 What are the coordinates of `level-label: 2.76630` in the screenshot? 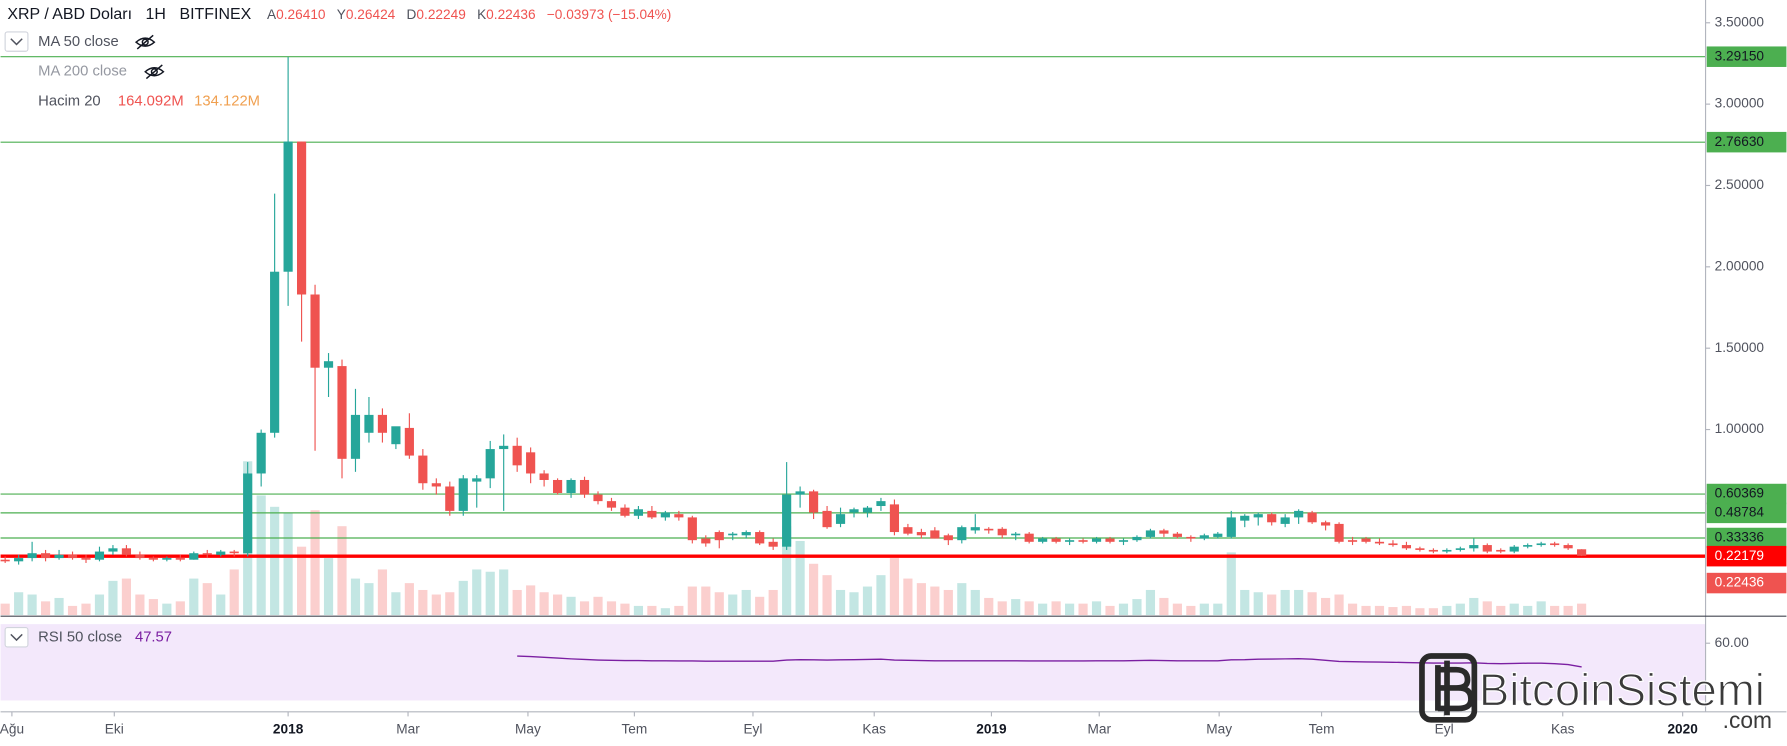 It's located at (1740, 141).